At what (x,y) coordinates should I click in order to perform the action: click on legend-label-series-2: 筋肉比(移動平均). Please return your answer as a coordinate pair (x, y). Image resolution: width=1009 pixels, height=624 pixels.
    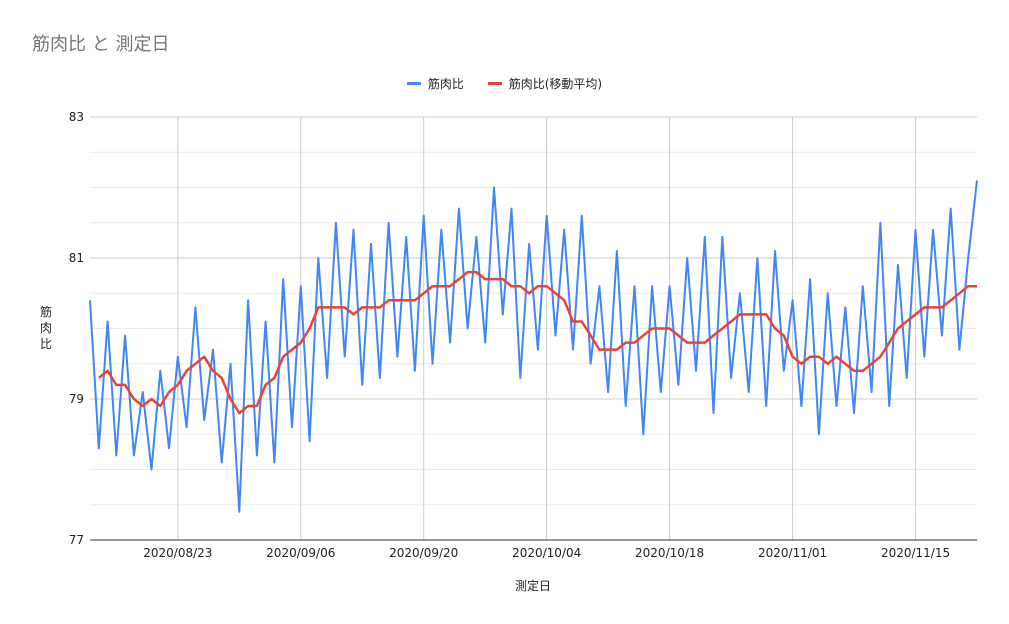
    Looking at the image, I should click on (555, 84).